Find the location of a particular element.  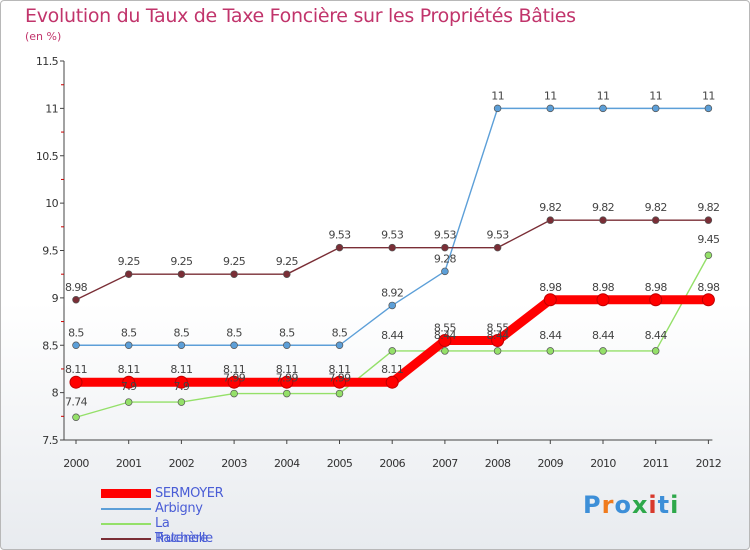

logo-letter: P is located at coordinates (592, 505).